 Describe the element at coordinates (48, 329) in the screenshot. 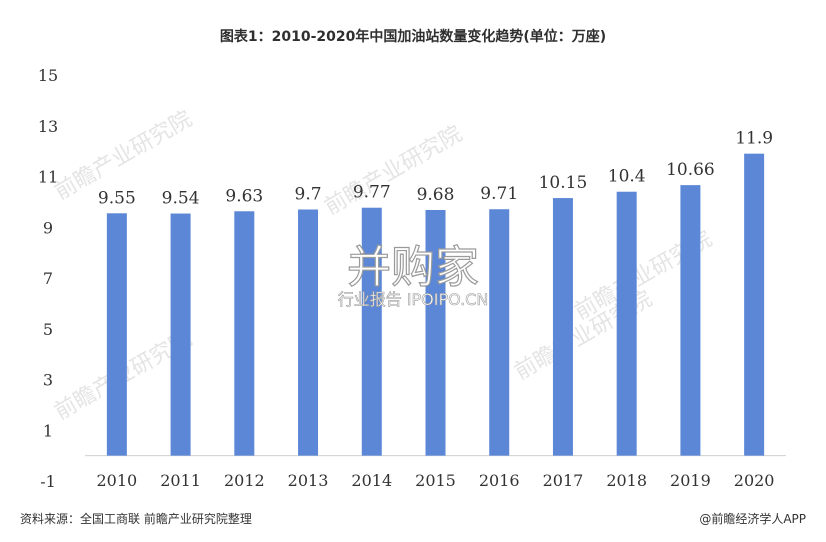

I see `y-tick-label: 5` at that location.